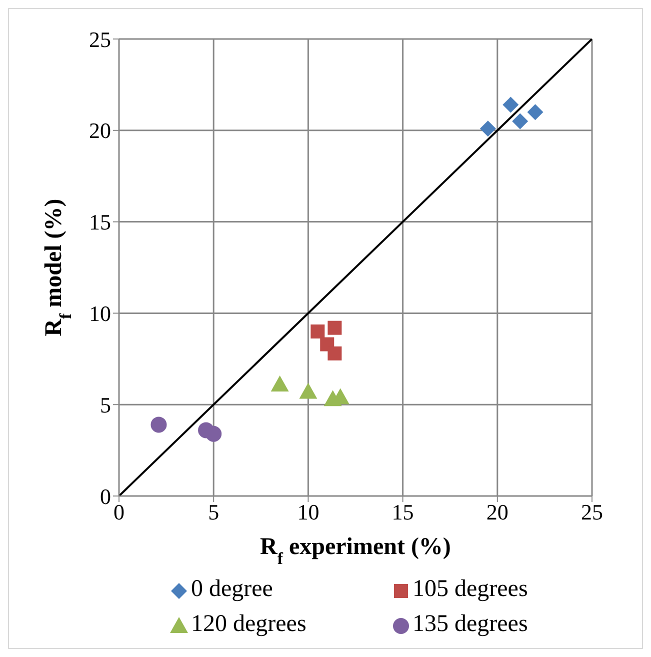  What do you see at coordinates (470, 624) in the screenshot?
I see `legend-label: 135 degrees` at bounding box center [470, 624].